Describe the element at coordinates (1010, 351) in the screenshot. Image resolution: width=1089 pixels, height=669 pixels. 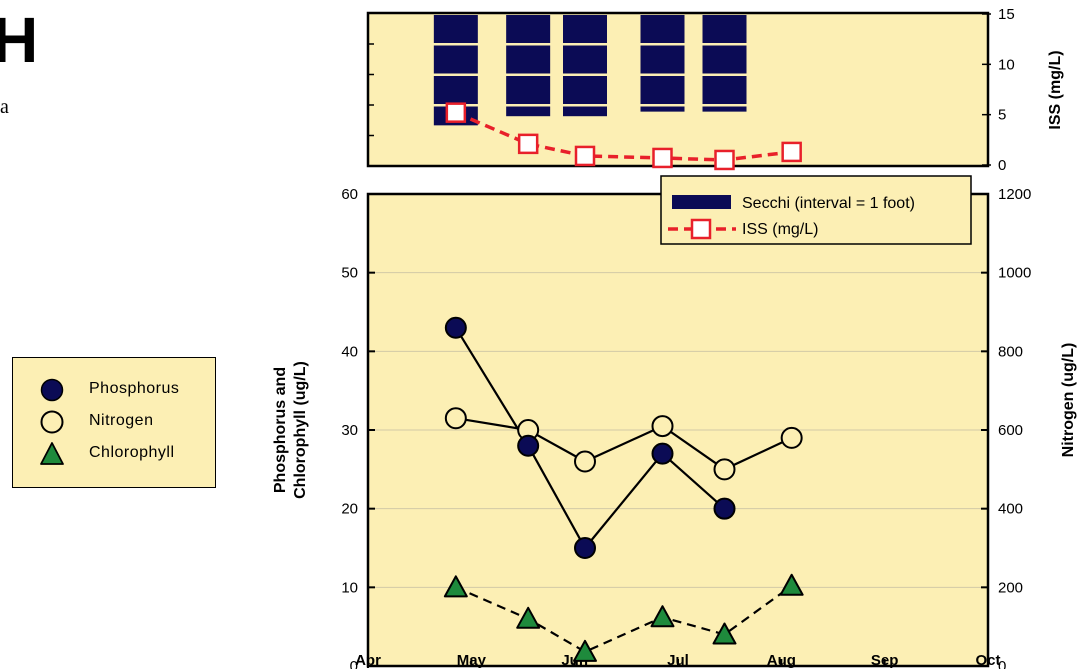
I see `right-tick-label: 800` at that location.